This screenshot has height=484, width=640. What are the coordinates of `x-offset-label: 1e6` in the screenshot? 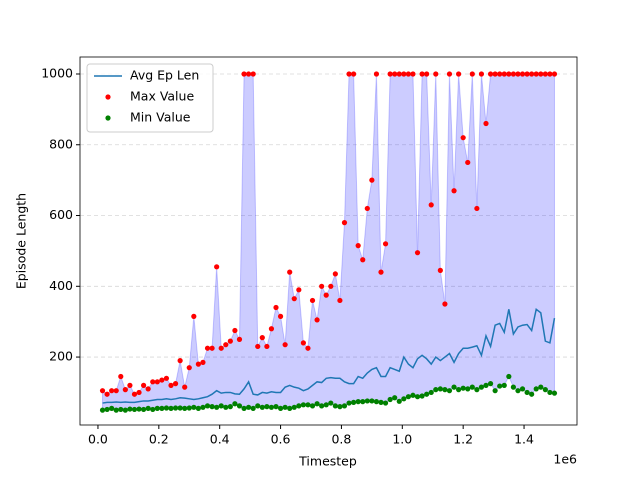 It's located at (565, 459).